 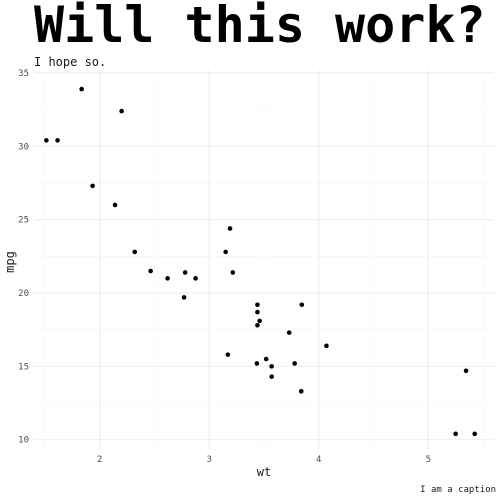 I want to click on y-tick-label: 20, so click(x=23, y=294).